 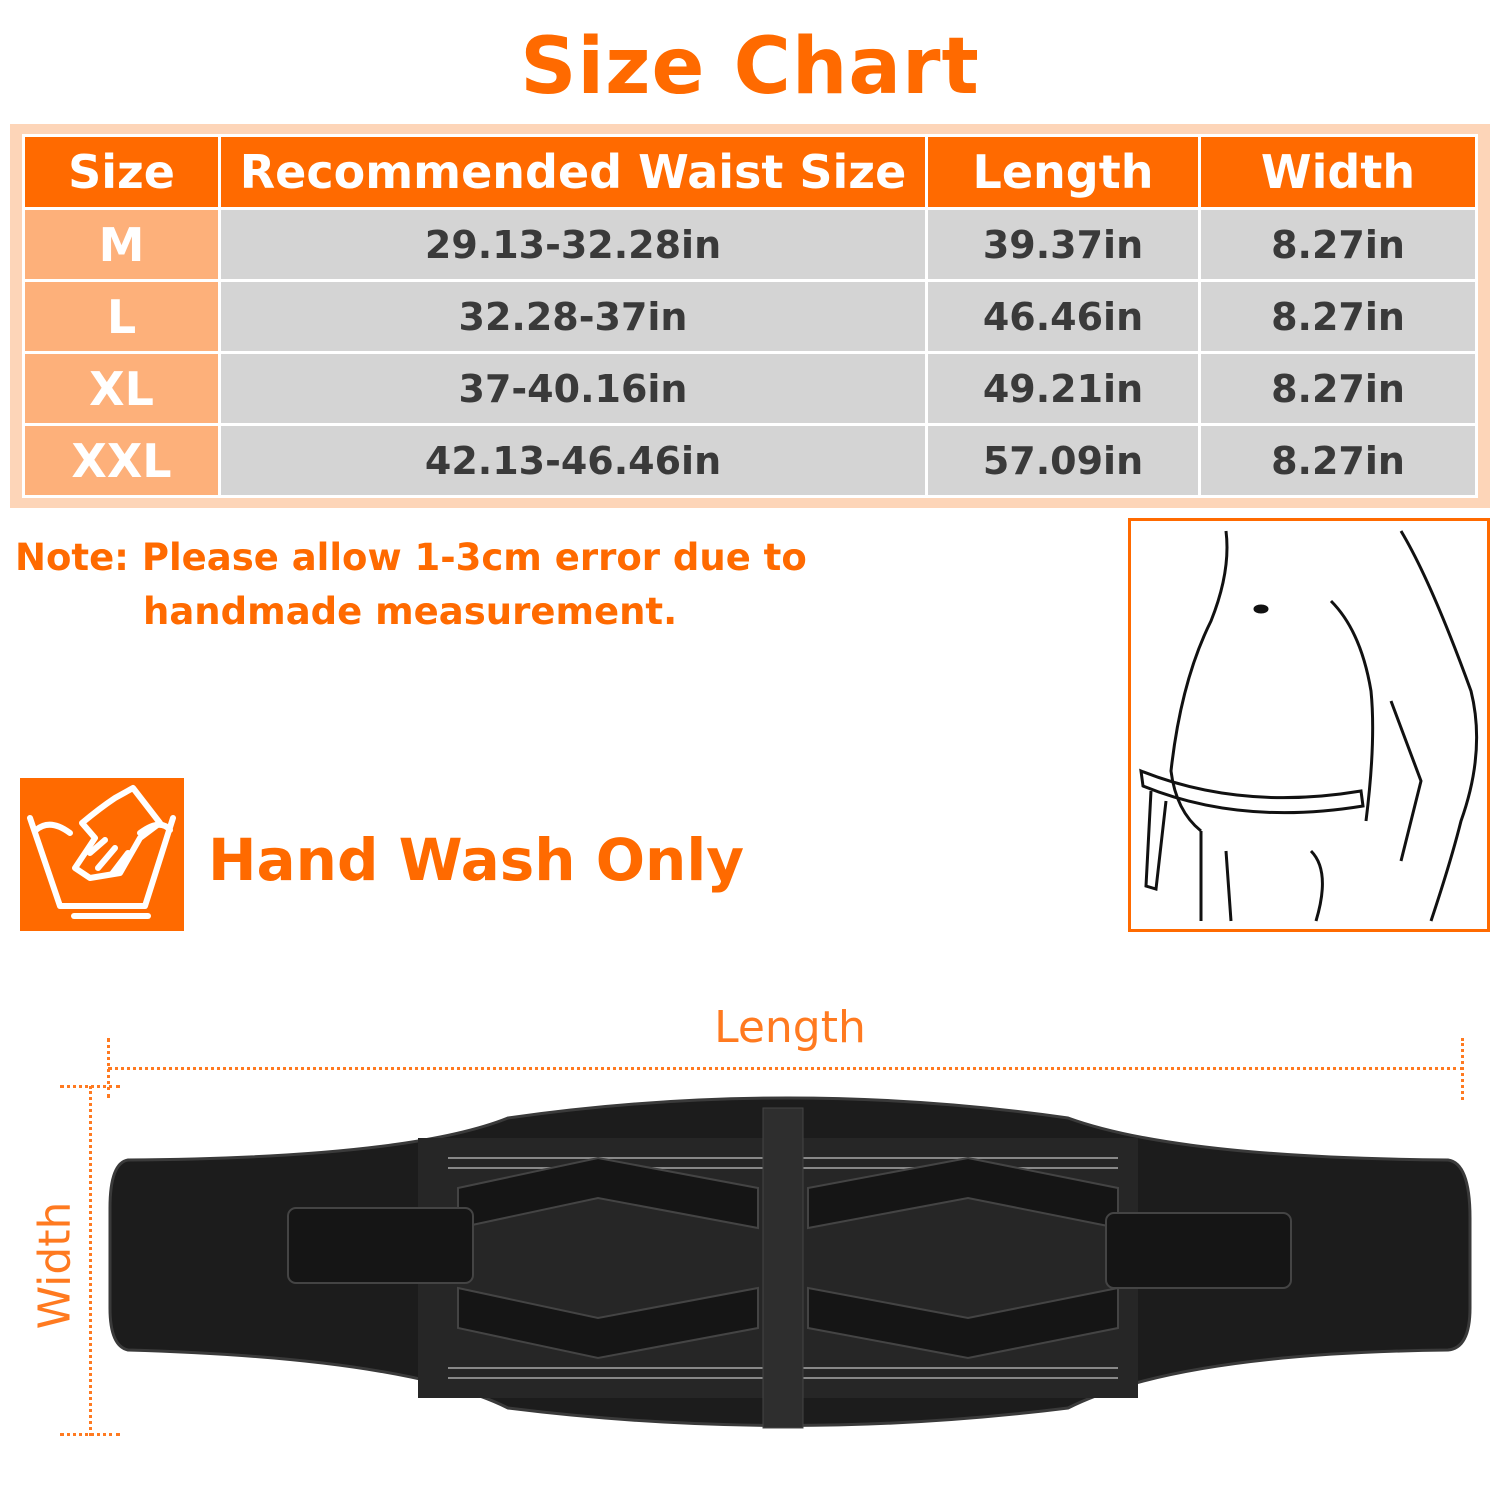 What do you see at coordinates (1338, 172) in the screenshot?
I see `header-width: Width` at bounding box center [1338, 172].